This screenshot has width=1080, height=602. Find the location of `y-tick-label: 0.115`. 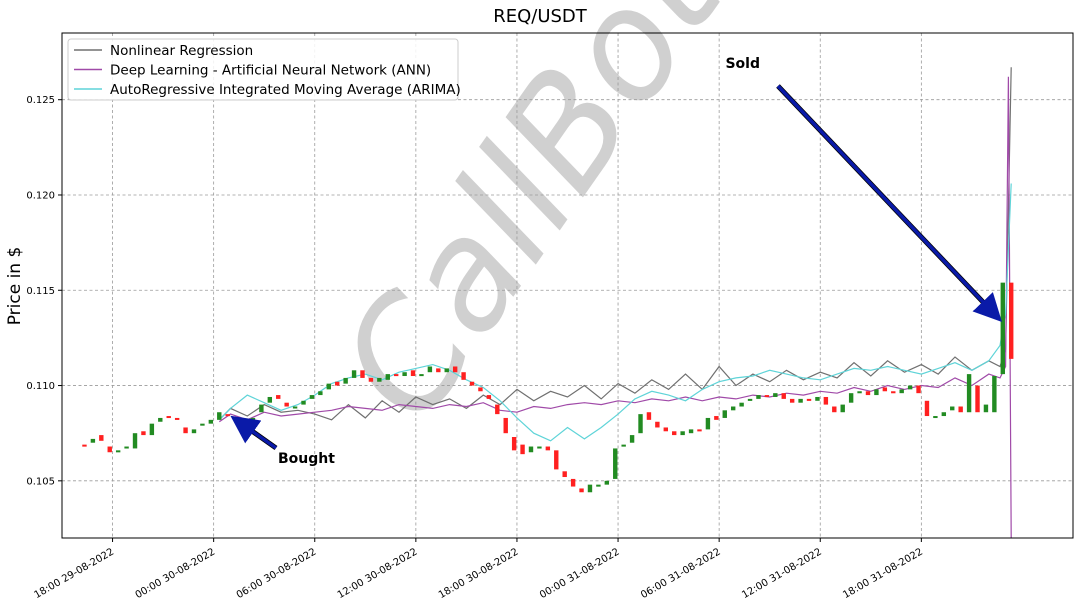

y-tick-label: 0.115 is located at coordinates (40, 291).